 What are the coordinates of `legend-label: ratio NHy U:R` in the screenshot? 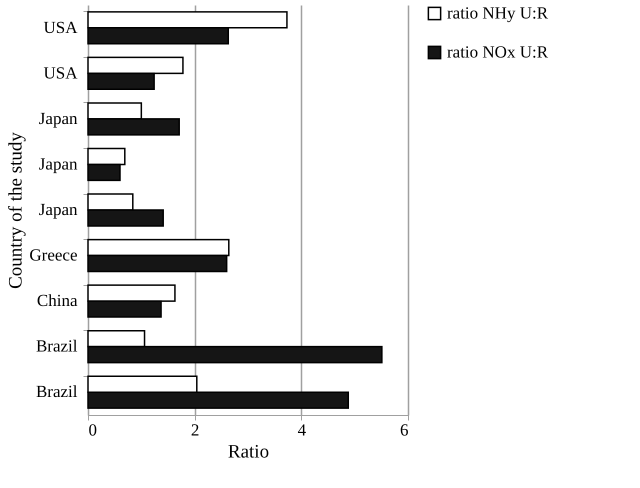 It's located at (498, 13).